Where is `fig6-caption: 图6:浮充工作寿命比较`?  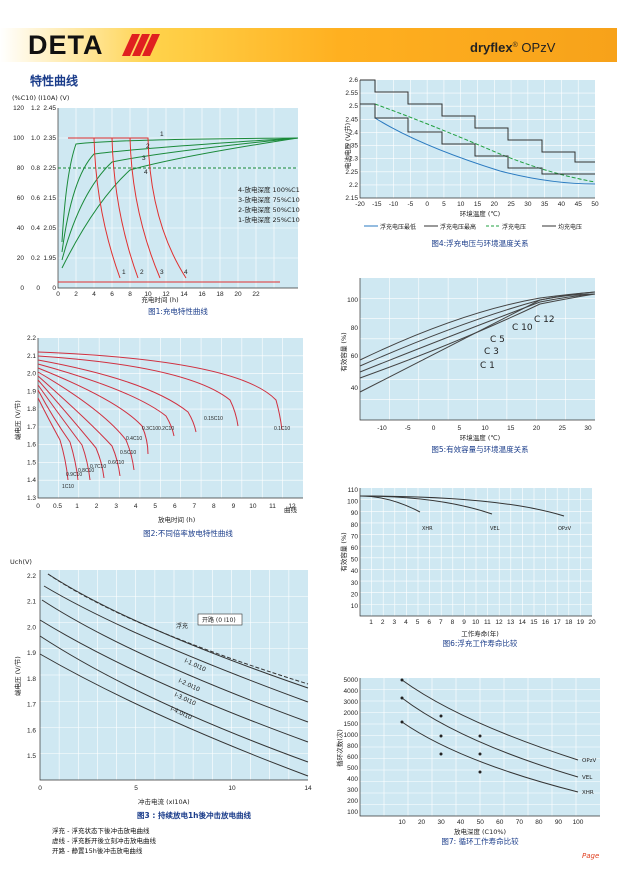
fig6-caption: 图6:浮充工作寿命比较 is located at coordinates (480, 643).